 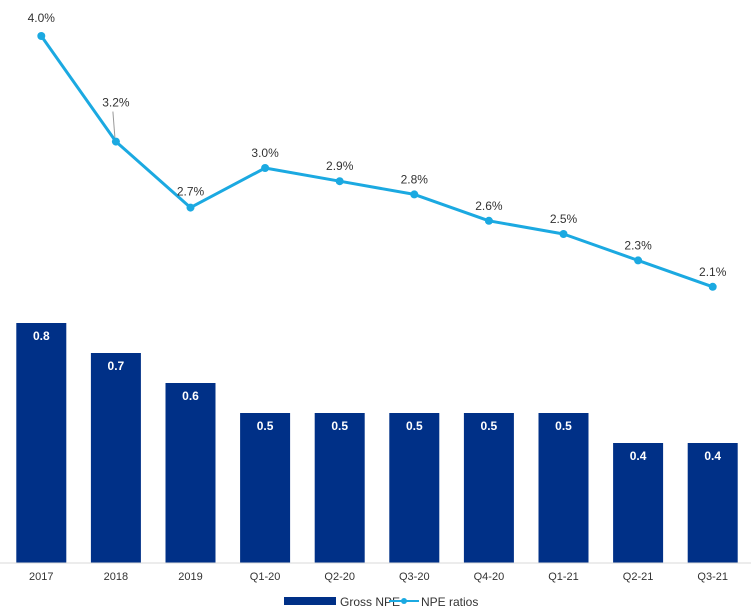 I want to click on x-tick-label: 2017, so click(x=41, y=577).